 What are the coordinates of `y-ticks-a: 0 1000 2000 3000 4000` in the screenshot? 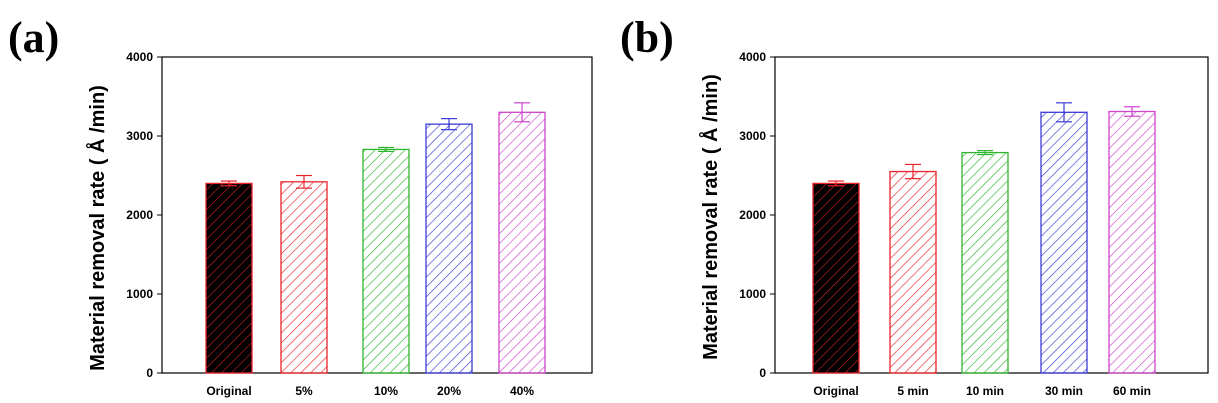 It's located at (144, 215).